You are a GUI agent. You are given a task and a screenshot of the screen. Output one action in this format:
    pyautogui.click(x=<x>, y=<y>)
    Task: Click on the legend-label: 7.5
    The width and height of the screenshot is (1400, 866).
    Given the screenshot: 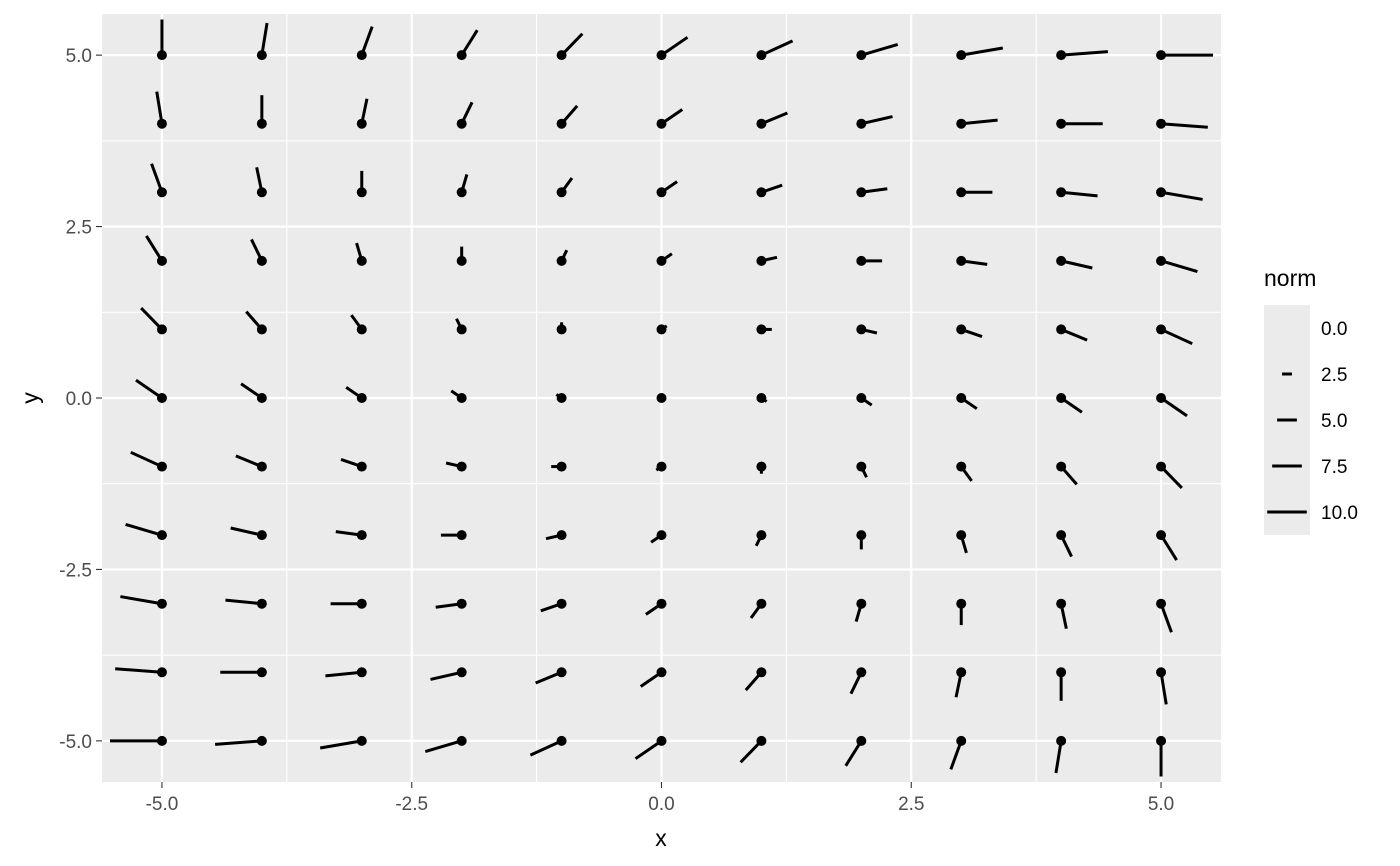 What is the action you would take?
    pyautogui.click(x=1334, y=467)
    